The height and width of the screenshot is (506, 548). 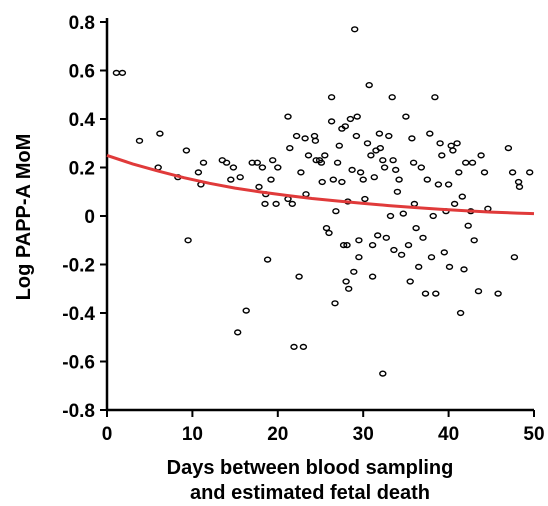 What do you see at coordinates (363, 434) in the screenshot?
I see `x-tick-label: 30` at bounding box center [363, 434].